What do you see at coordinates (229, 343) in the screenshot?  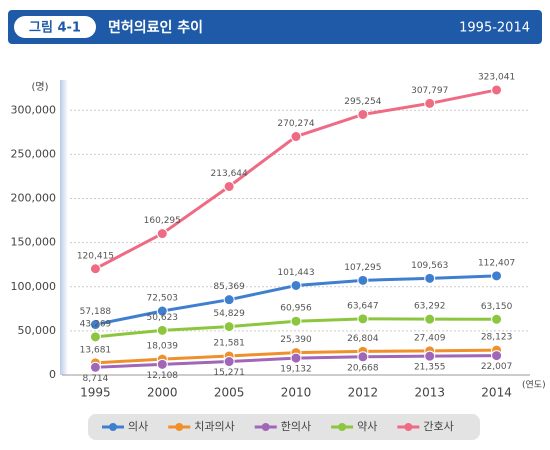 I see `value-label: 21,581` at bounding box center [229, 343].